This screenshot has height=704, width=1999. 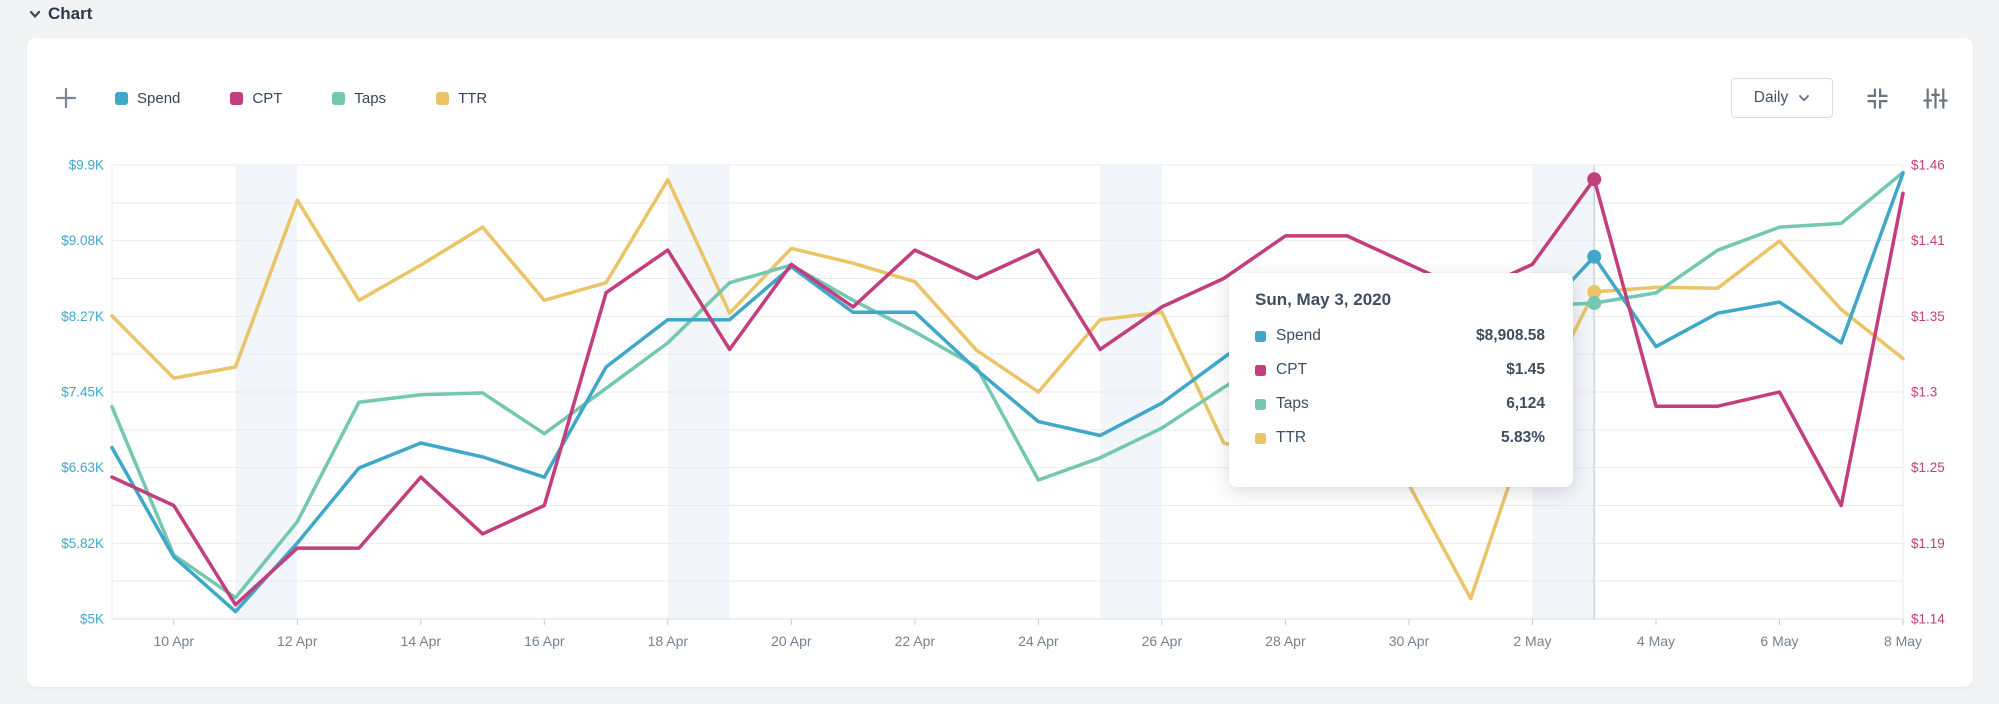 What do you see at coordinates (1162, 641) in the screenshot?
I see `x-tick-label: 26 Apr` at bounding box center [1162, 641].